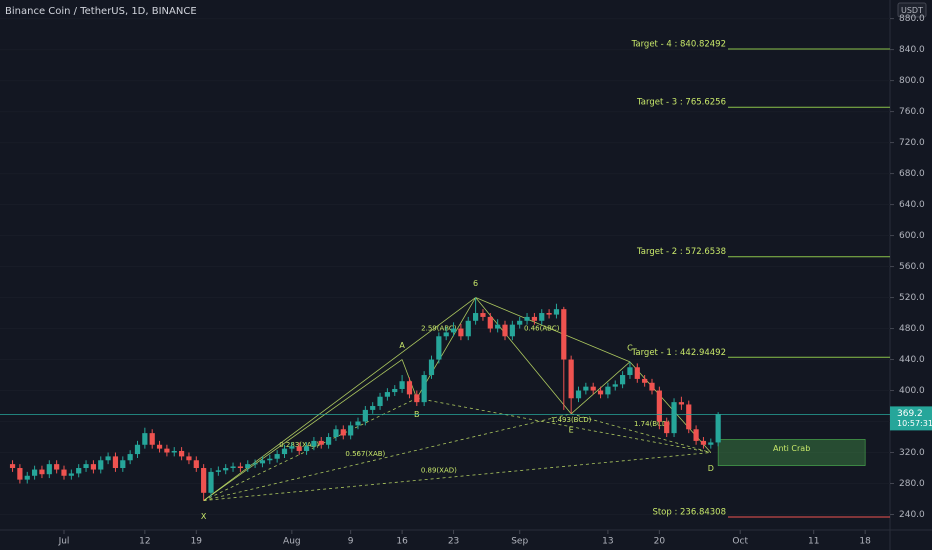 The width and height of the screenshot is (932, 550). Describe the element at coordinates (689, 512) in the screenshot. I see `level-label: Stop : 236.84308` at that location.